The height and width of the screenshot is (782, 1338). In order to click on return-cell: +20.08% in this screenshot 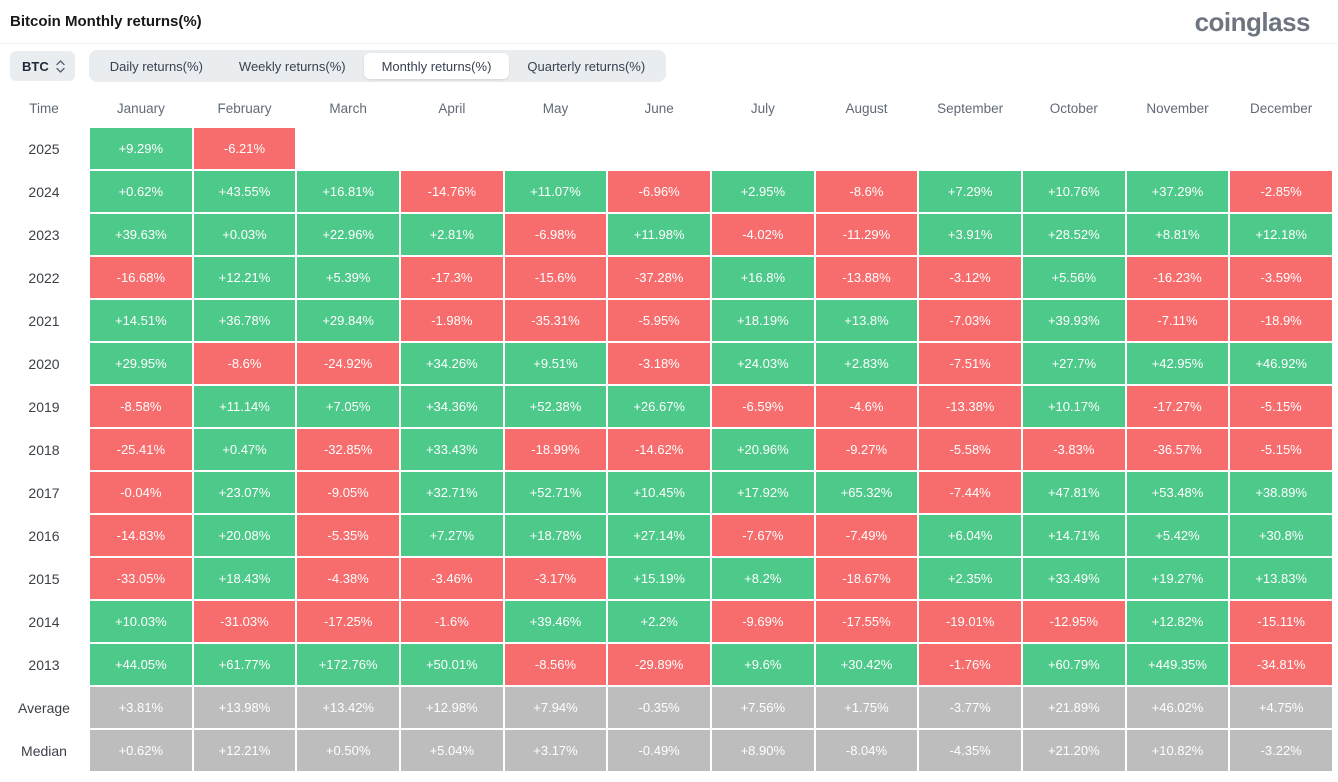, I will do `click(244, 535)`.